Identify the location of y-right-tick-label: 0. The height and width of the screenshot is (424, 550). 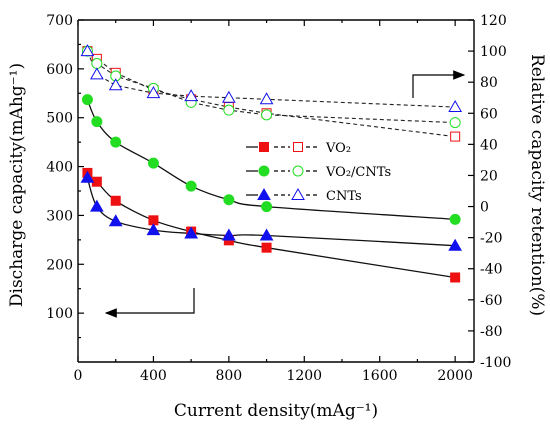
(484, 208).